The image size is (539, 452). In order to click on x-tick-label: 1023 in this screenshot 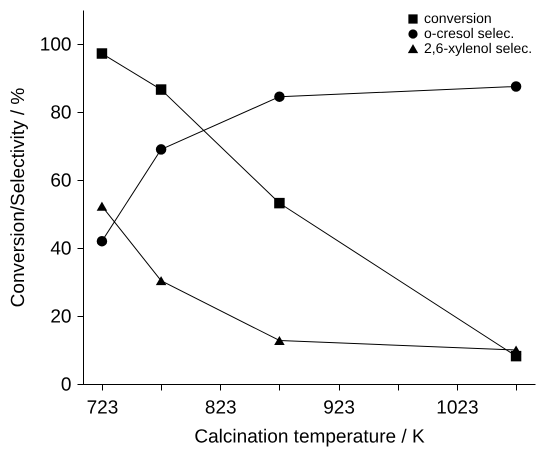, I will do `click(457, 408)`.